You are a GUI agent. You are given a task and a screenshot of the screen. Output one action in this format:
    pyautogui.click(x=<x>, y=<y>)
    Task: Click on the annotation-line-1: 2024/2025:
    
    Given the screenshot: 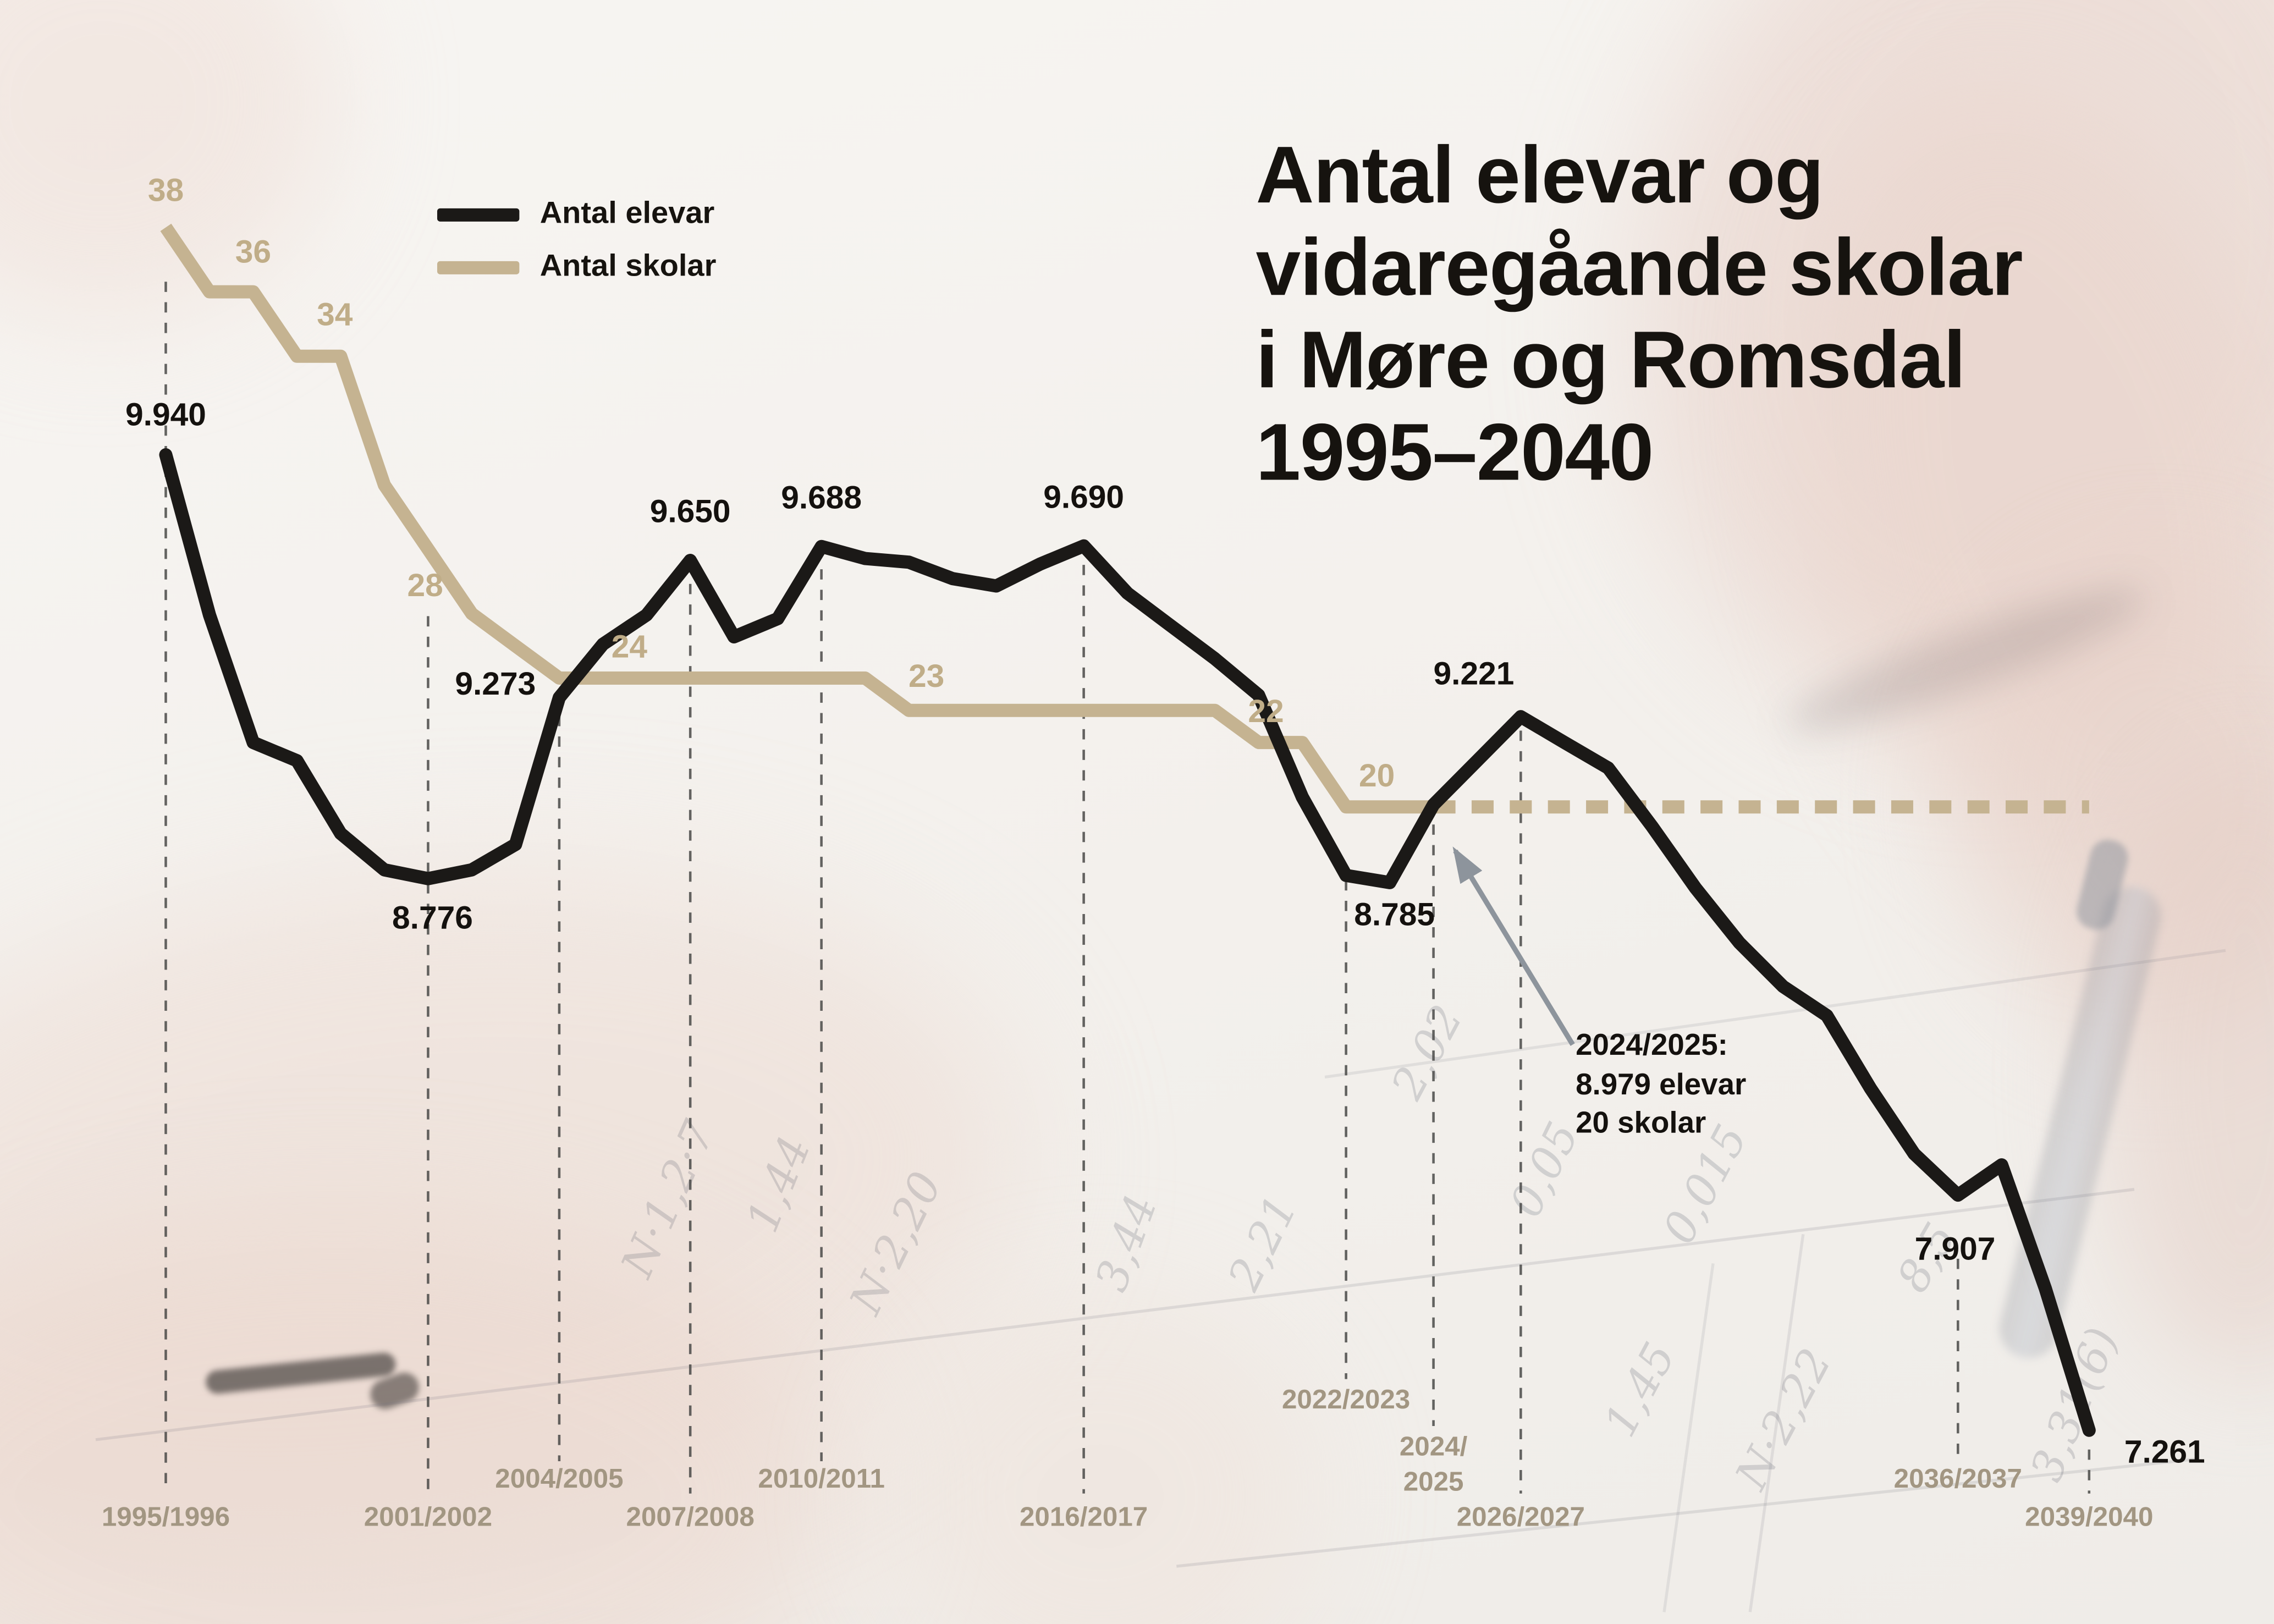 What is the action you would take?
    pyautogui.click(x=1652, y=1045)
    